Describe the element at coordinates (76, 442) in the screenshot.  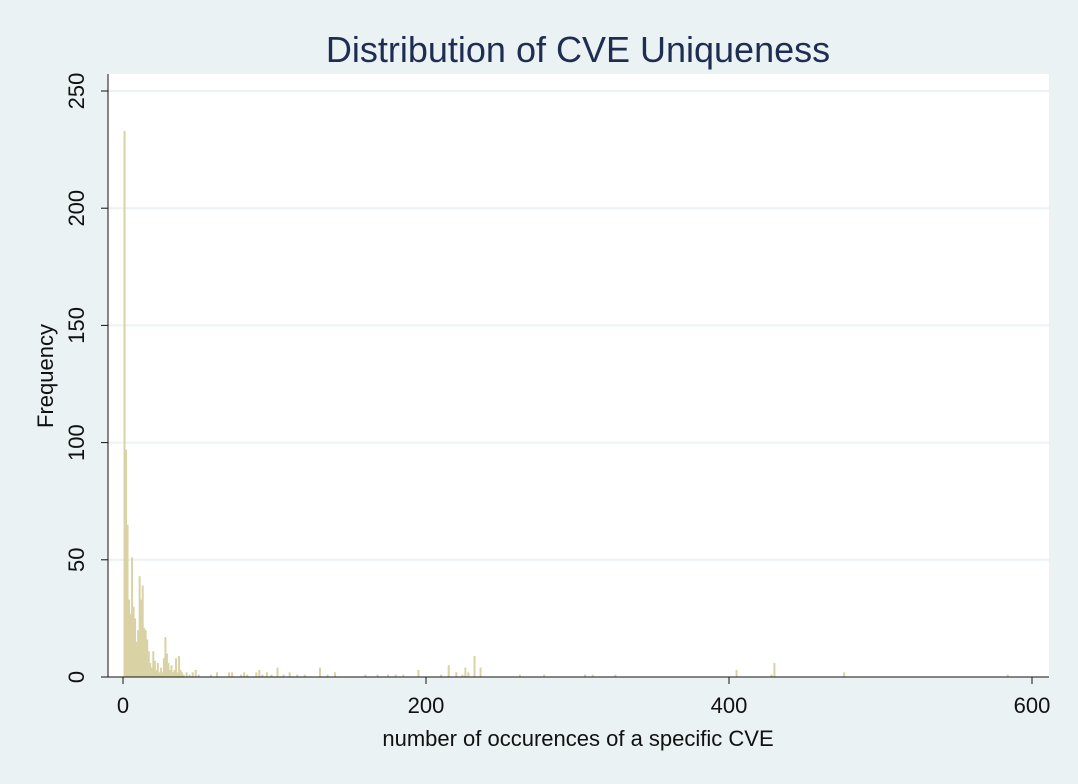
I see `y-tick-label: 100` at that location.